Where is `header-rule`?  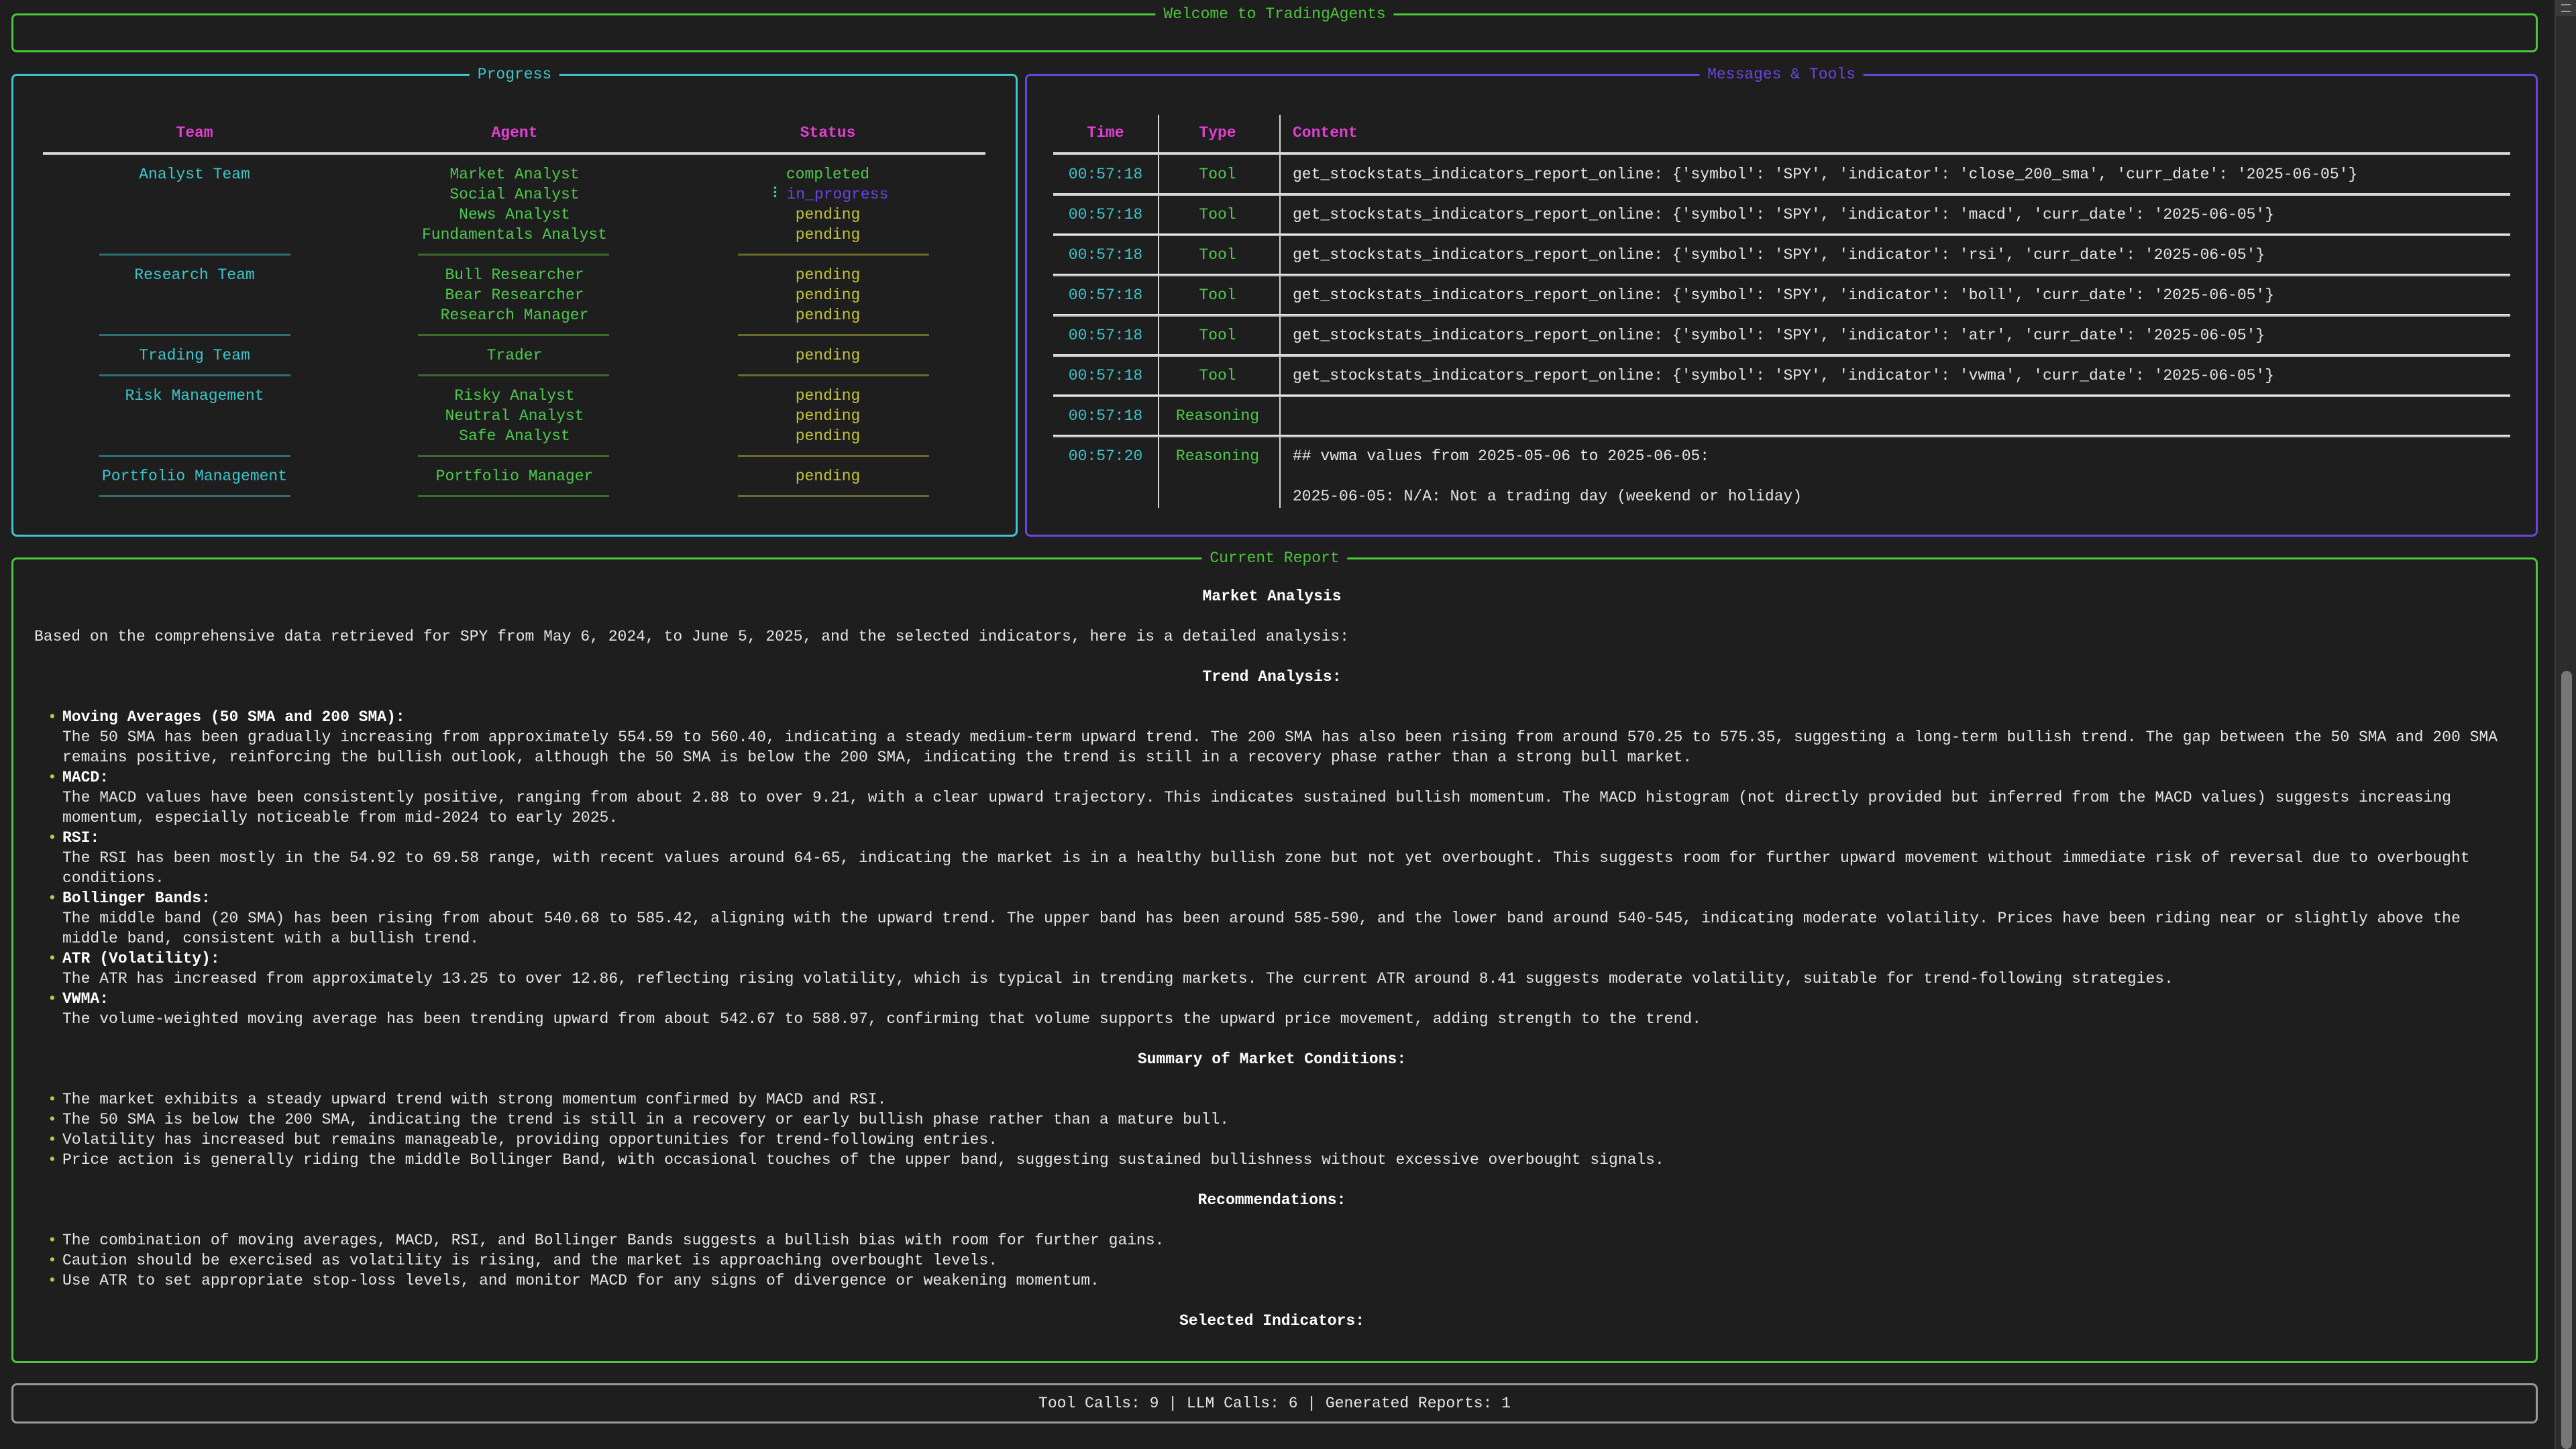 header-rule is located at coordinates (514, 153).